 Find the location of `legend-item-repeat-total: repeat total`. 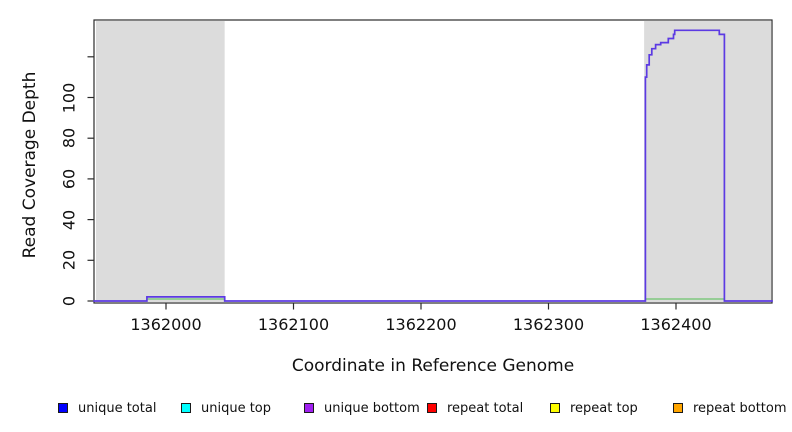

legend-item-repeat-total: repeat total is located at coordinates (475, 408).